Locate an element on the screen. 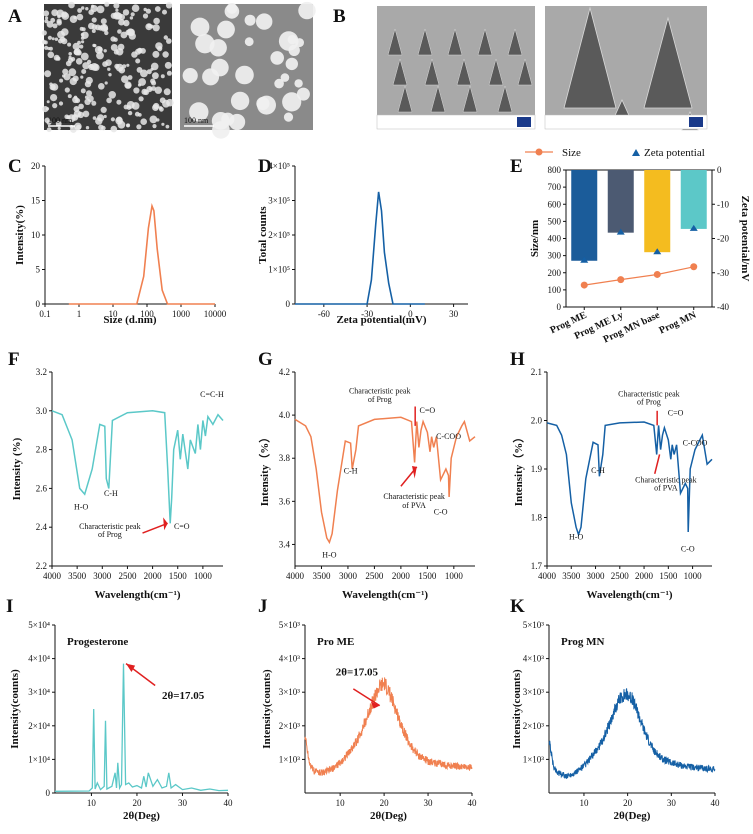  chart-h-y-label: Intensity（%） is located at coordinates (518, 469).